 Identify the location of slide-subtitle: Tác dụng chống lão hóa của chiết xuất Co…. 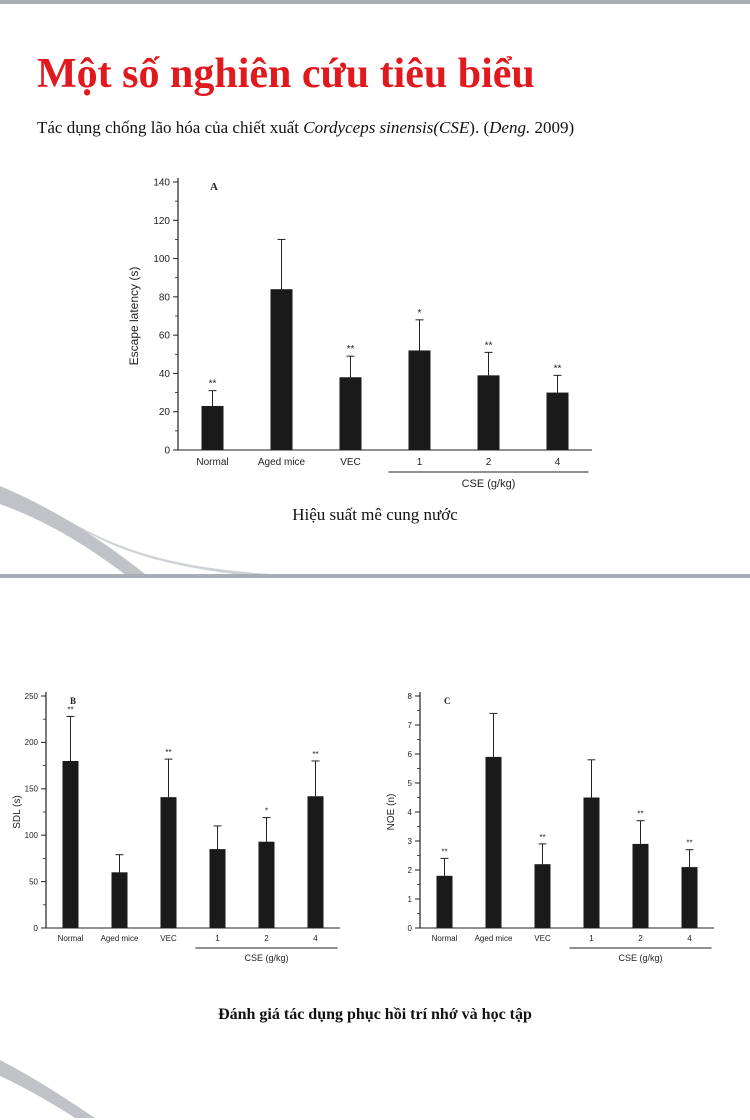
(305, 128).